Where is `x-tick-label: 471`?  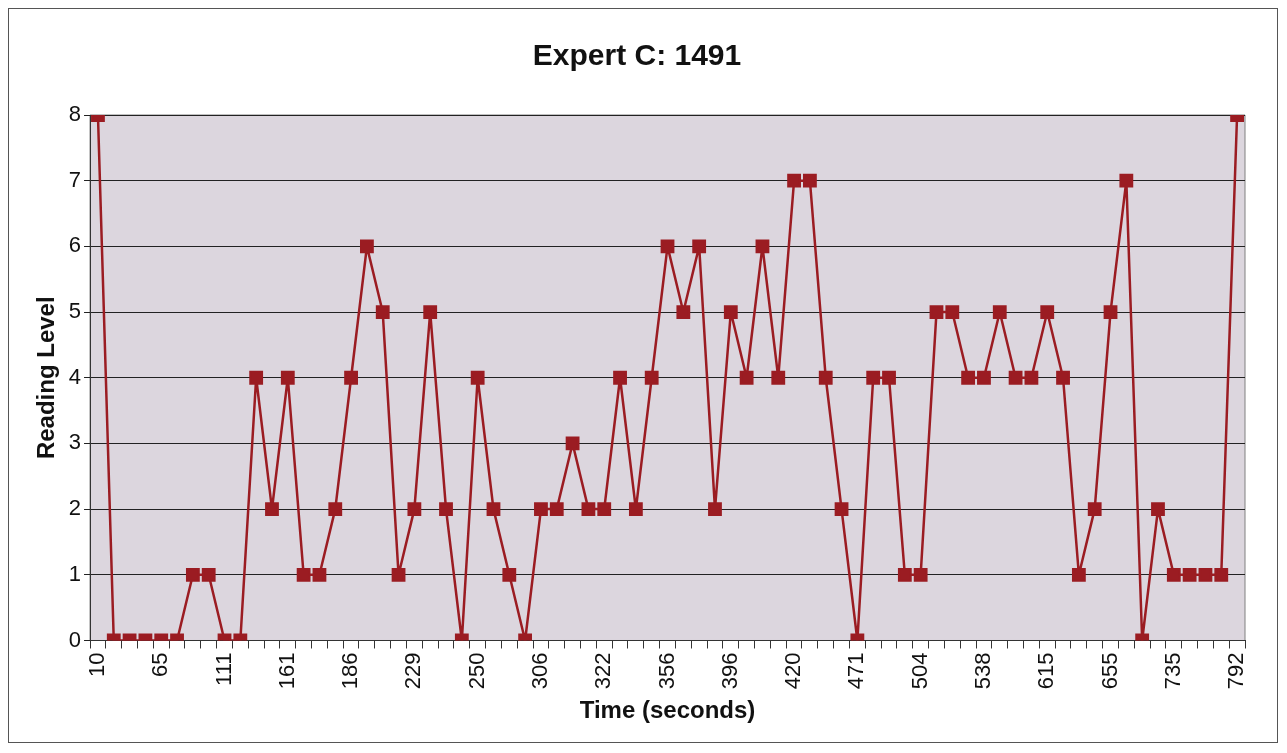 x-tick-label: 471 is located at coordinates (856, 671).